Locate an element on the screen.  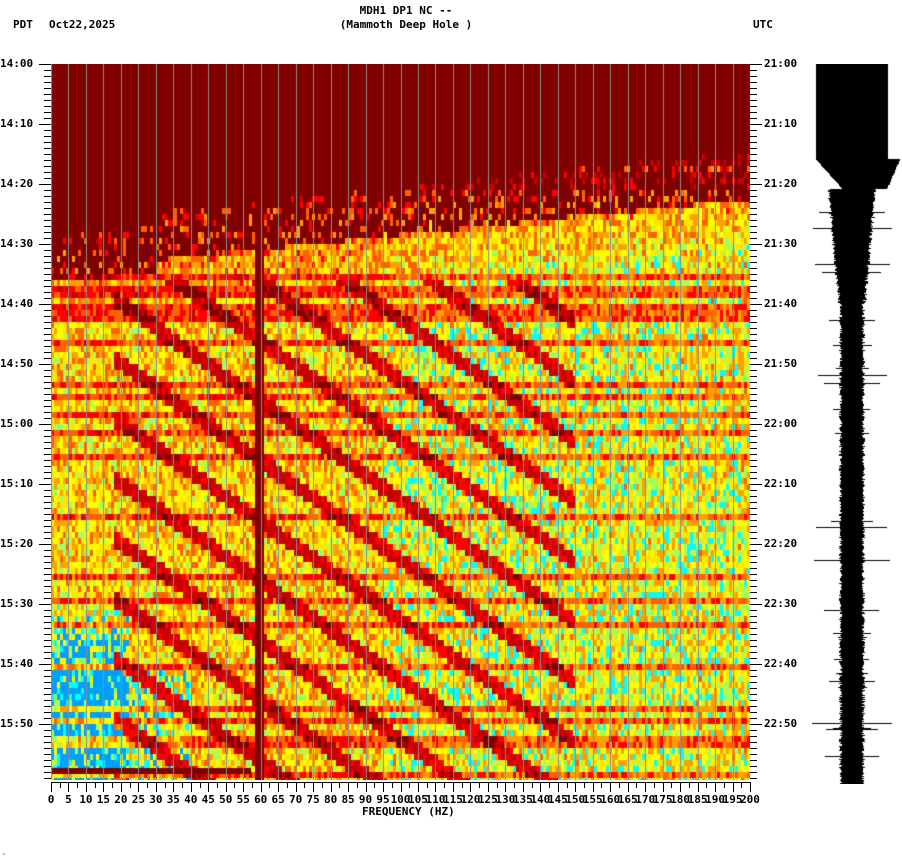
x-tick: 150 is located at coordinates (575, 799).